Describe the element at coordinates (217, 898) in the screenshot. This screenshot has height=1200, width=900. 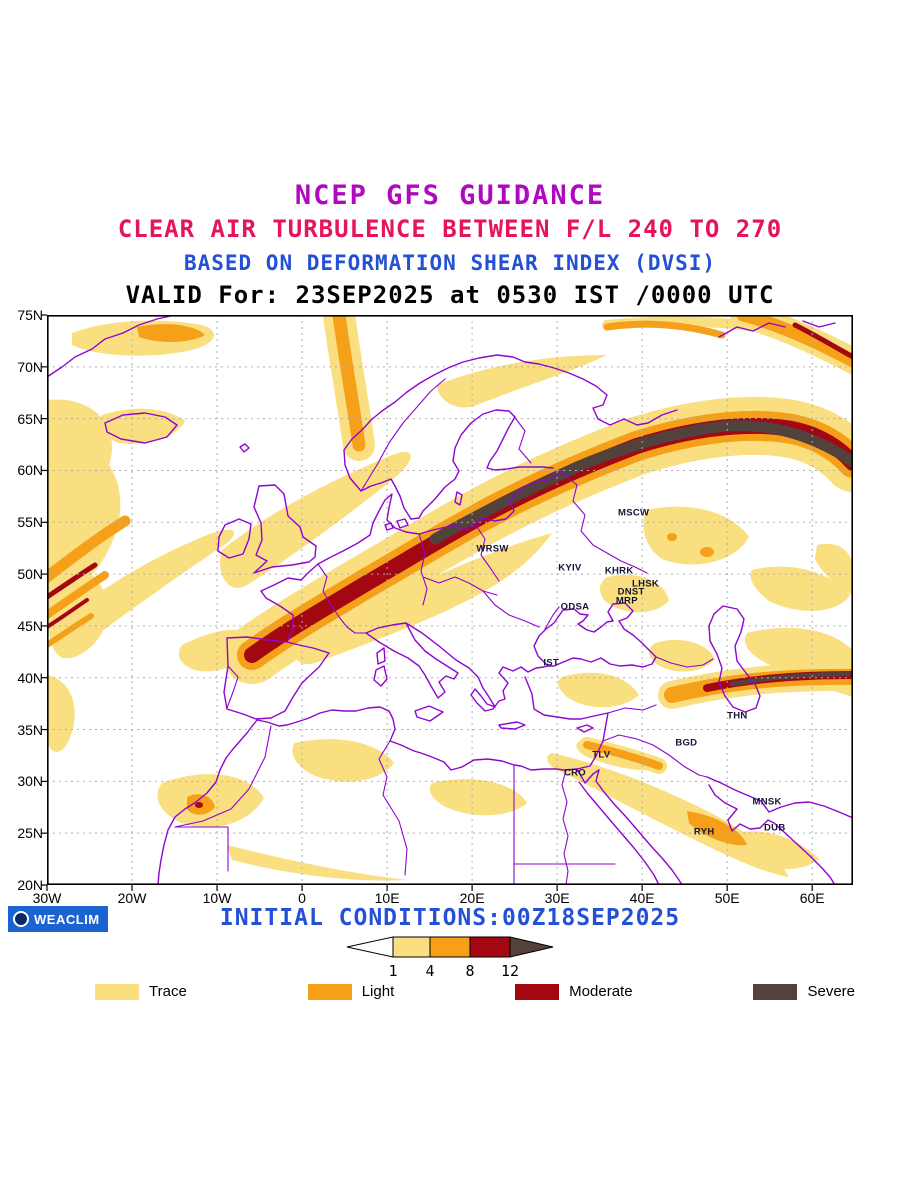
I see `lon-tick-10W: 10W` at that location.